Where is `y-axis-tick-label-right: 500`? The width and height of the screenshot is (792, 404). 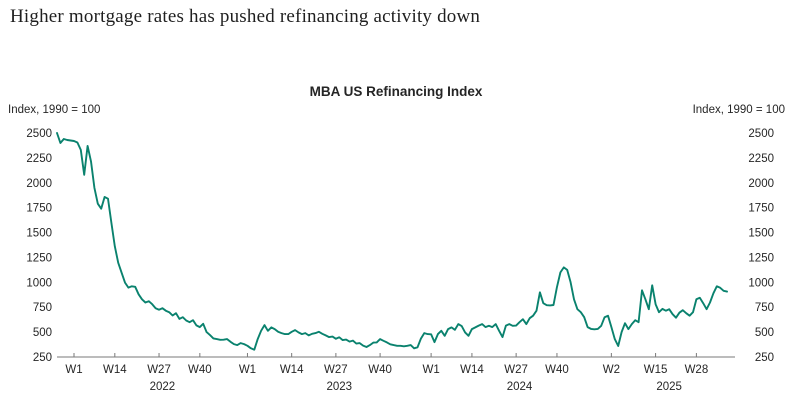 y-axis-tick-label-right: 500 is located at coordinates (764, 333).